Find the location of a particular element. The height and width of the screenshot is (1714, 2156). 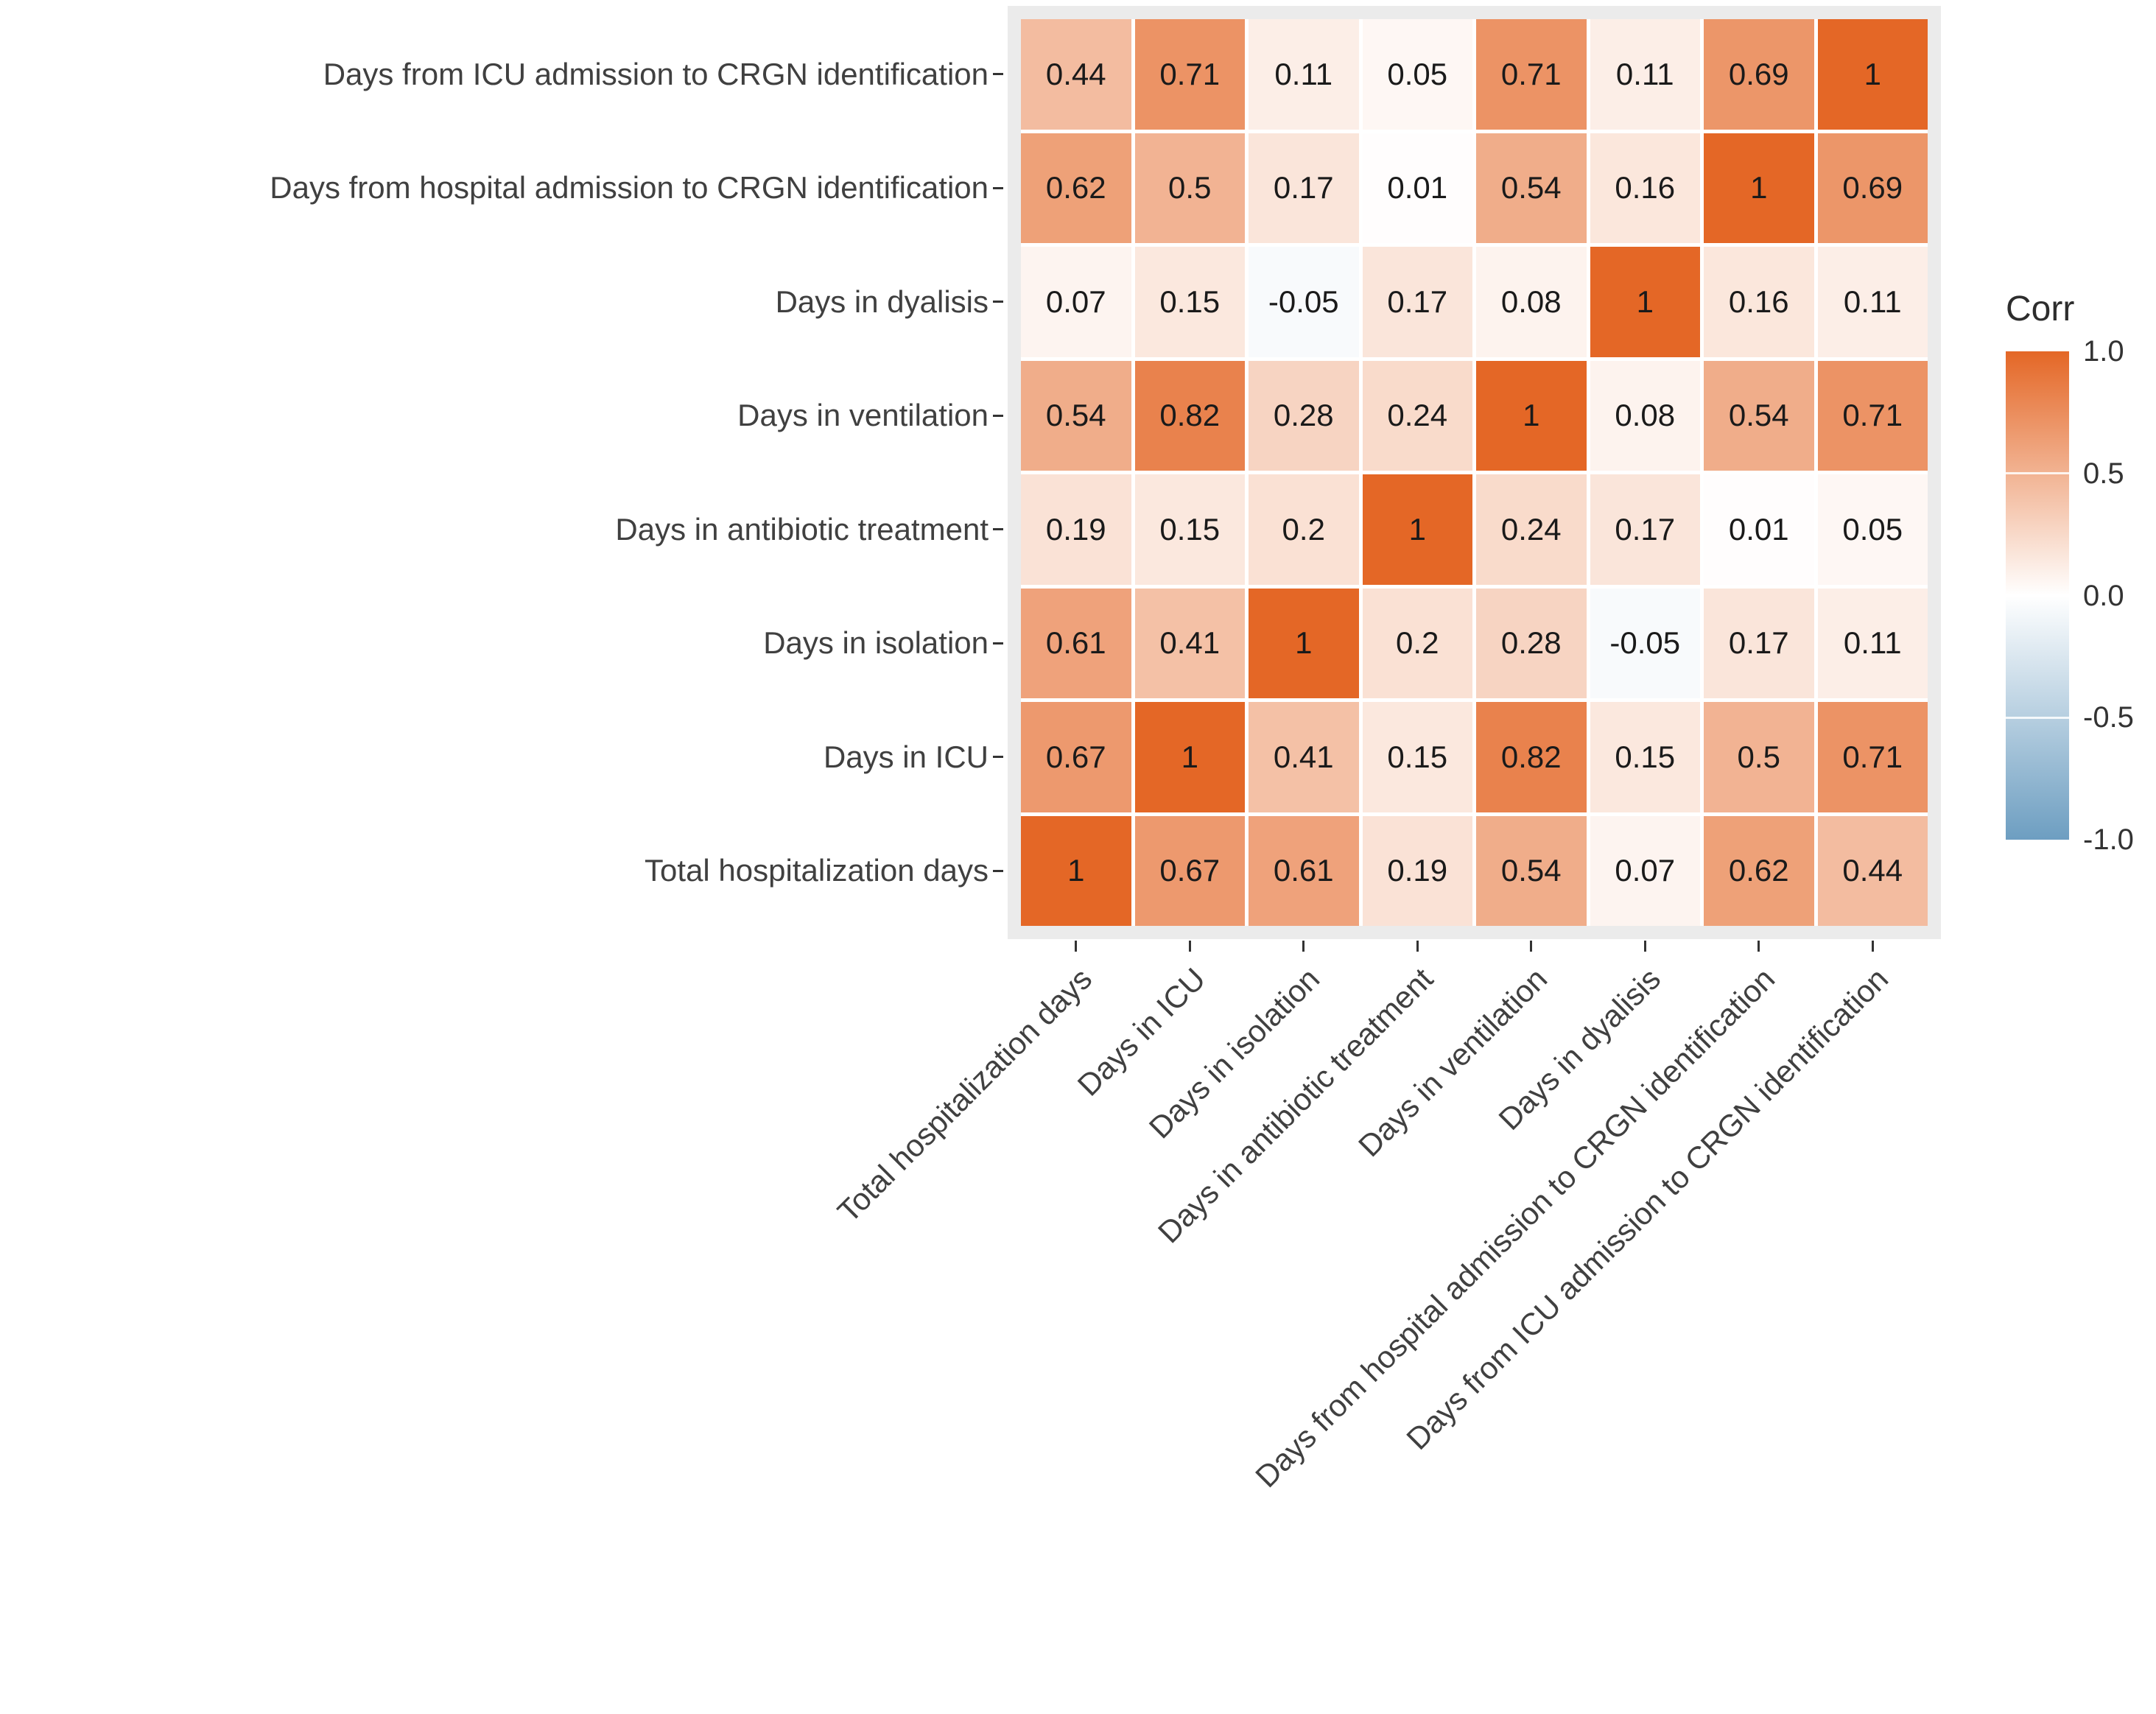

legend-tick-label: -1.0 is located at coordinates (2108, 839).